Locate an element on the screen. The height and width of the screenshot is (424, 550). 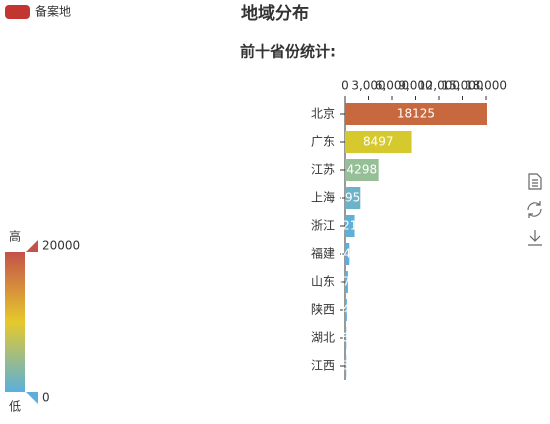
bar-value-label: 1216 is located at coordinates (349, 226).